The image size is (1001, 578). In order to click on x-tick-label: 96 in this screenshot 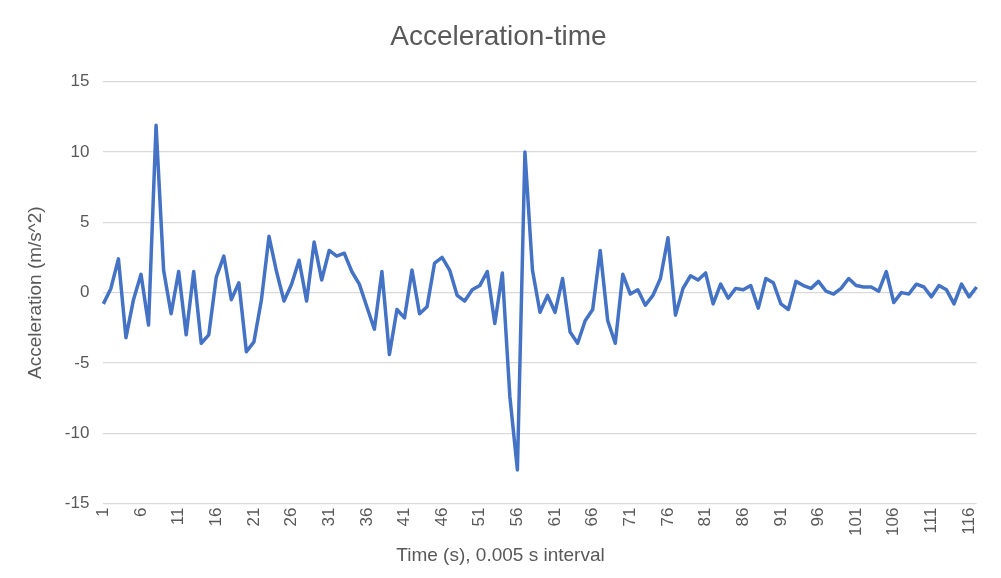, I will do `click(818, 517)`.